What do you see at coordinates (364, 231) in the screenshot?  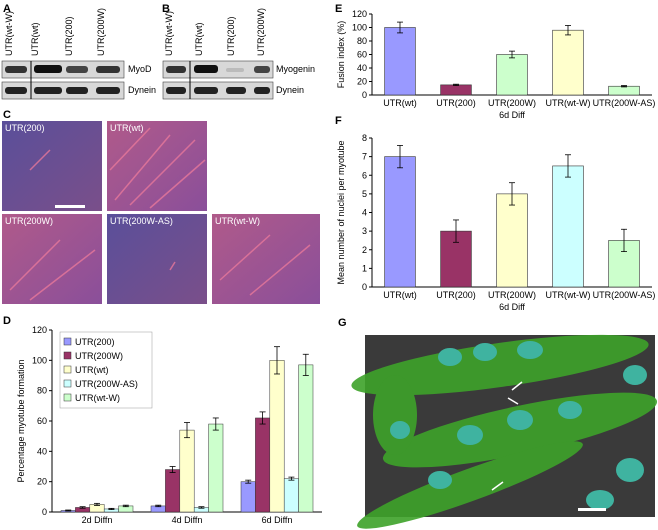 I see `y-tick-label: 3` at bounding box center [364, 231].